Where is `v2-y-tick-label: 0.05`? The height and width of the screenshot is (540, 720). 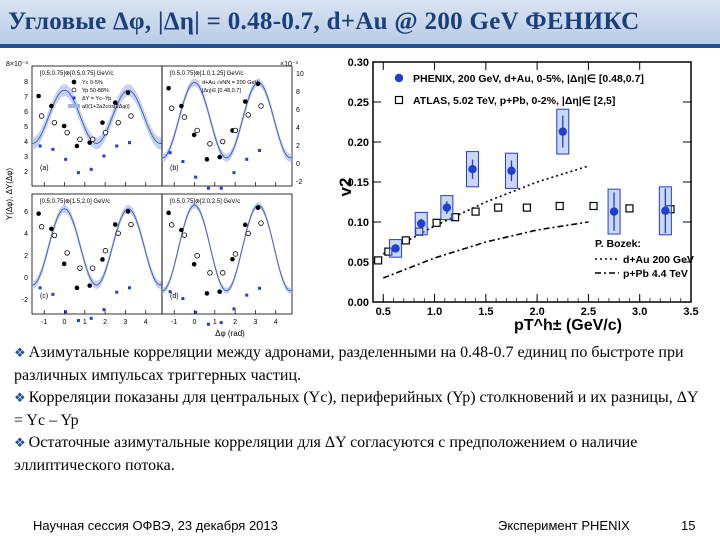 v2-y-tick-label: 0.05 is located at coordinates (358, 263).